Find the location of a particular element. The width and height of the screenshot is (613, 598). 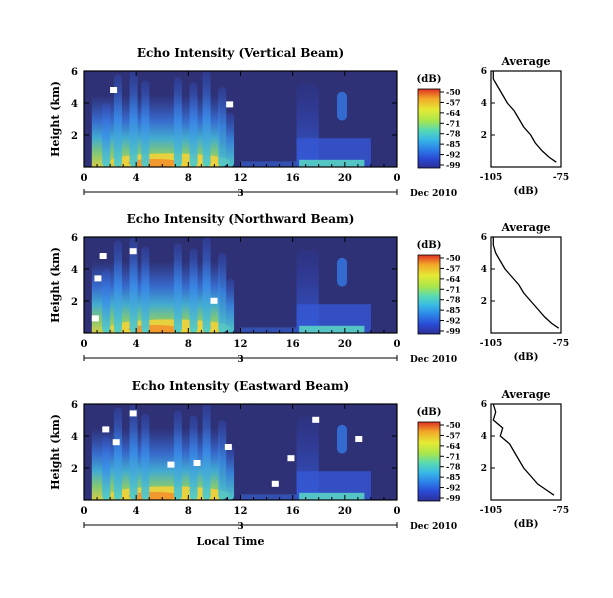

average-y-tick-label: 2 is located at coordinates (484, 302).